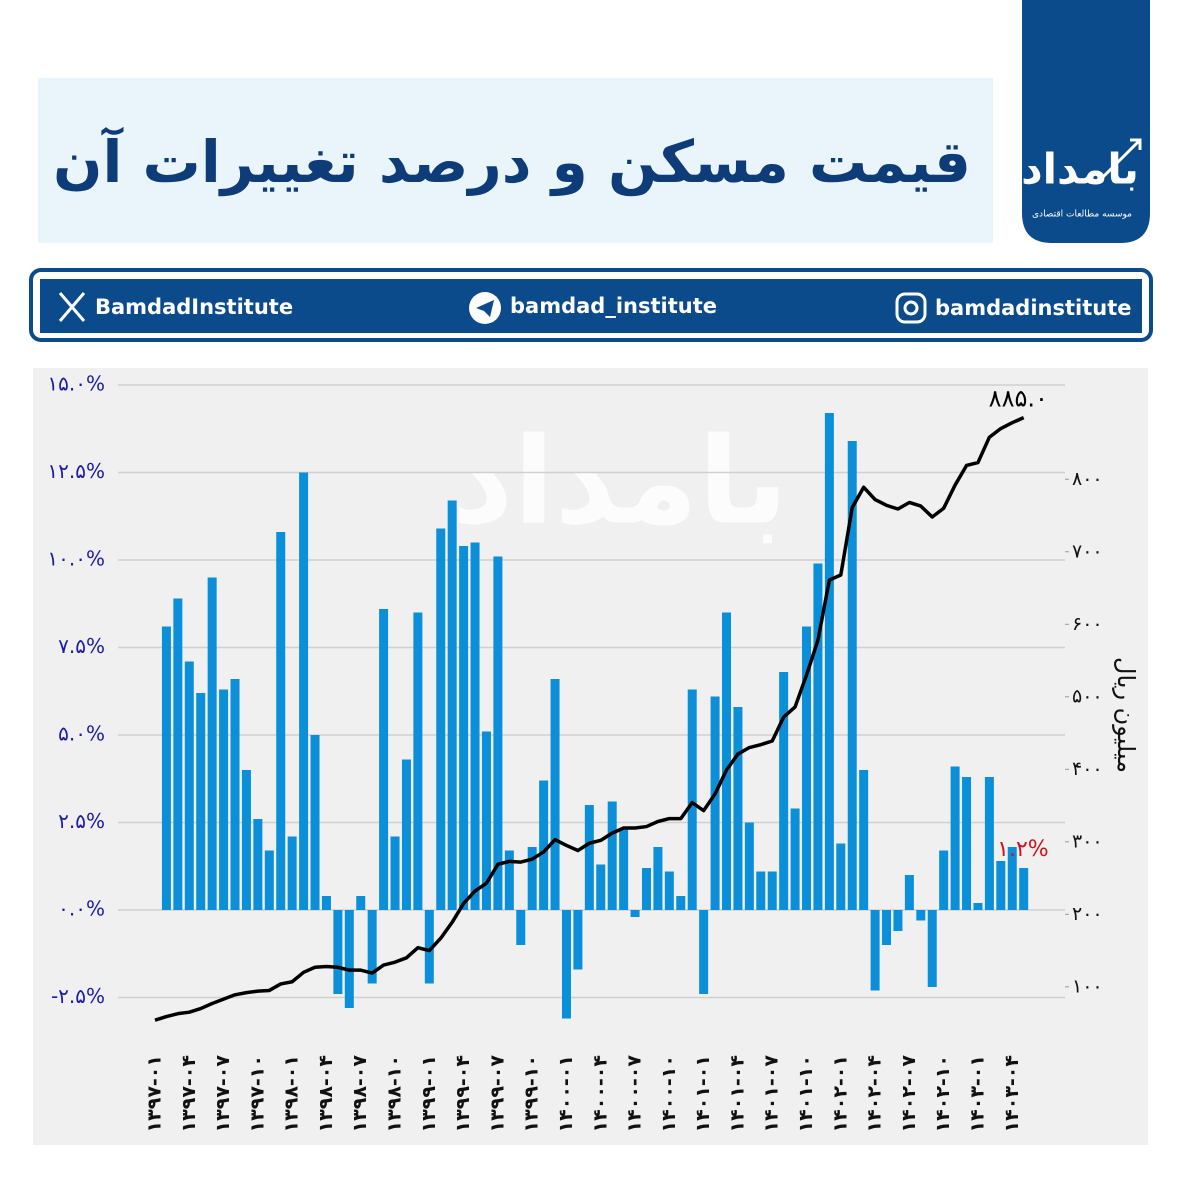 This screenshot has width=1181, height=1181. Describe the element at coordinates (497, 1094) in the screenshot. I see `x-tick-label: ۱۳۹۹-۰۷` at that location.